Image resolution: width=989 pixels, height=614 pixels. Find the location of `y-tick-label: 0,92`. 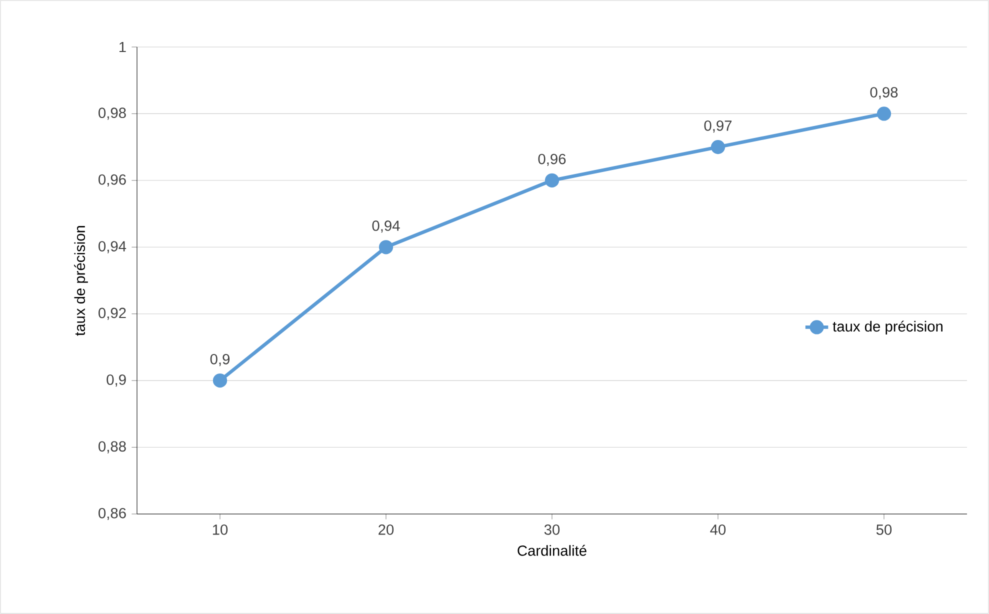

y-tick-label: 0,92 is located at coordinates (112, 314).